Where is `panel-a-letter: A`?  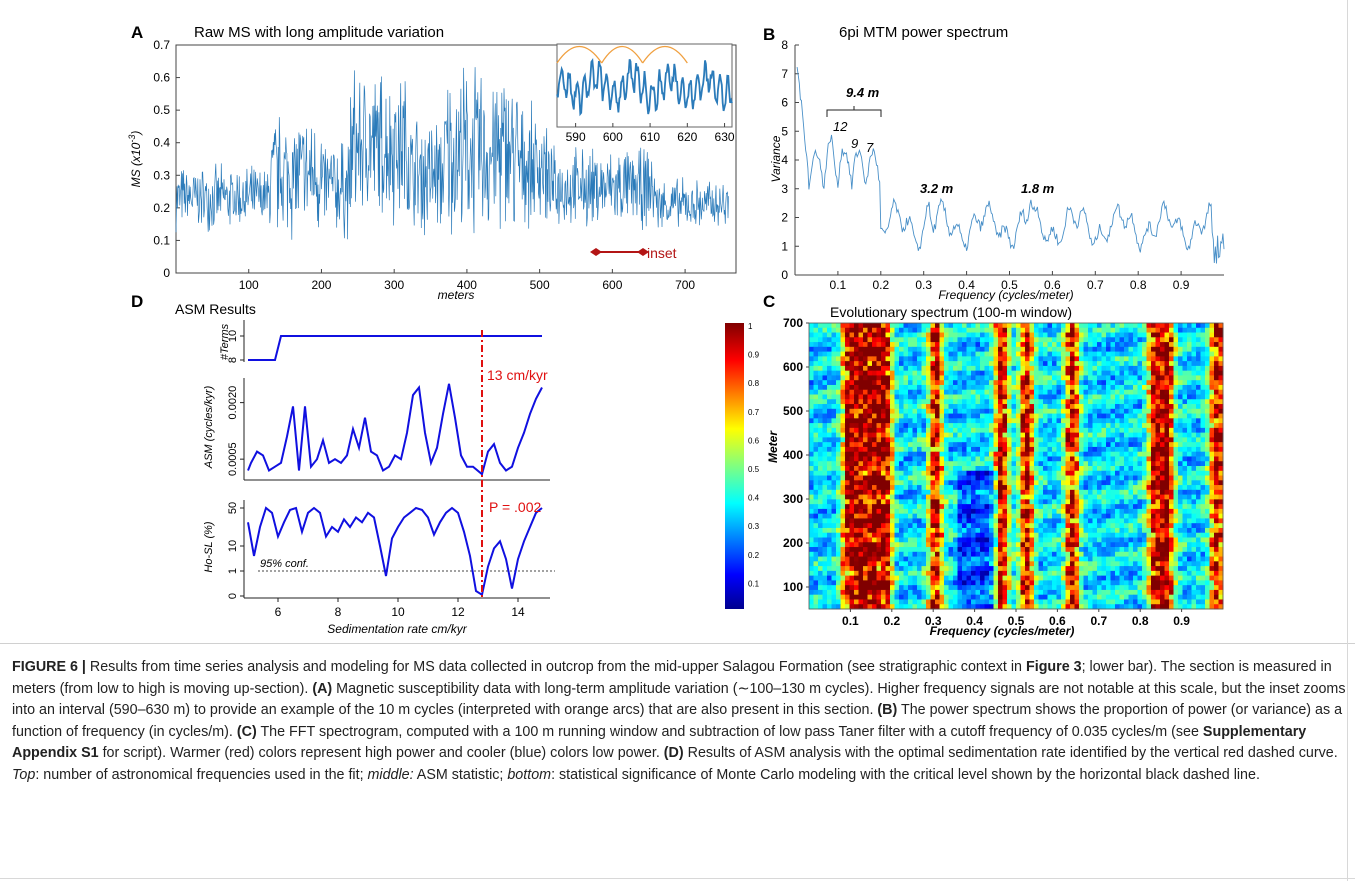 panel-a-letter: A is located at coordinates (137, 32).